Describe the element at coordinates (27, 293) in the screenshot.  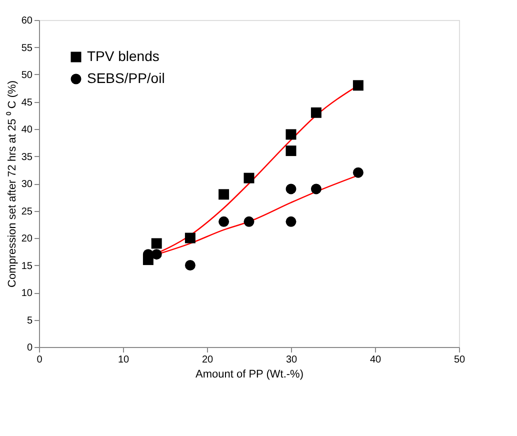
I see `y-tick-label: 10` at that location.